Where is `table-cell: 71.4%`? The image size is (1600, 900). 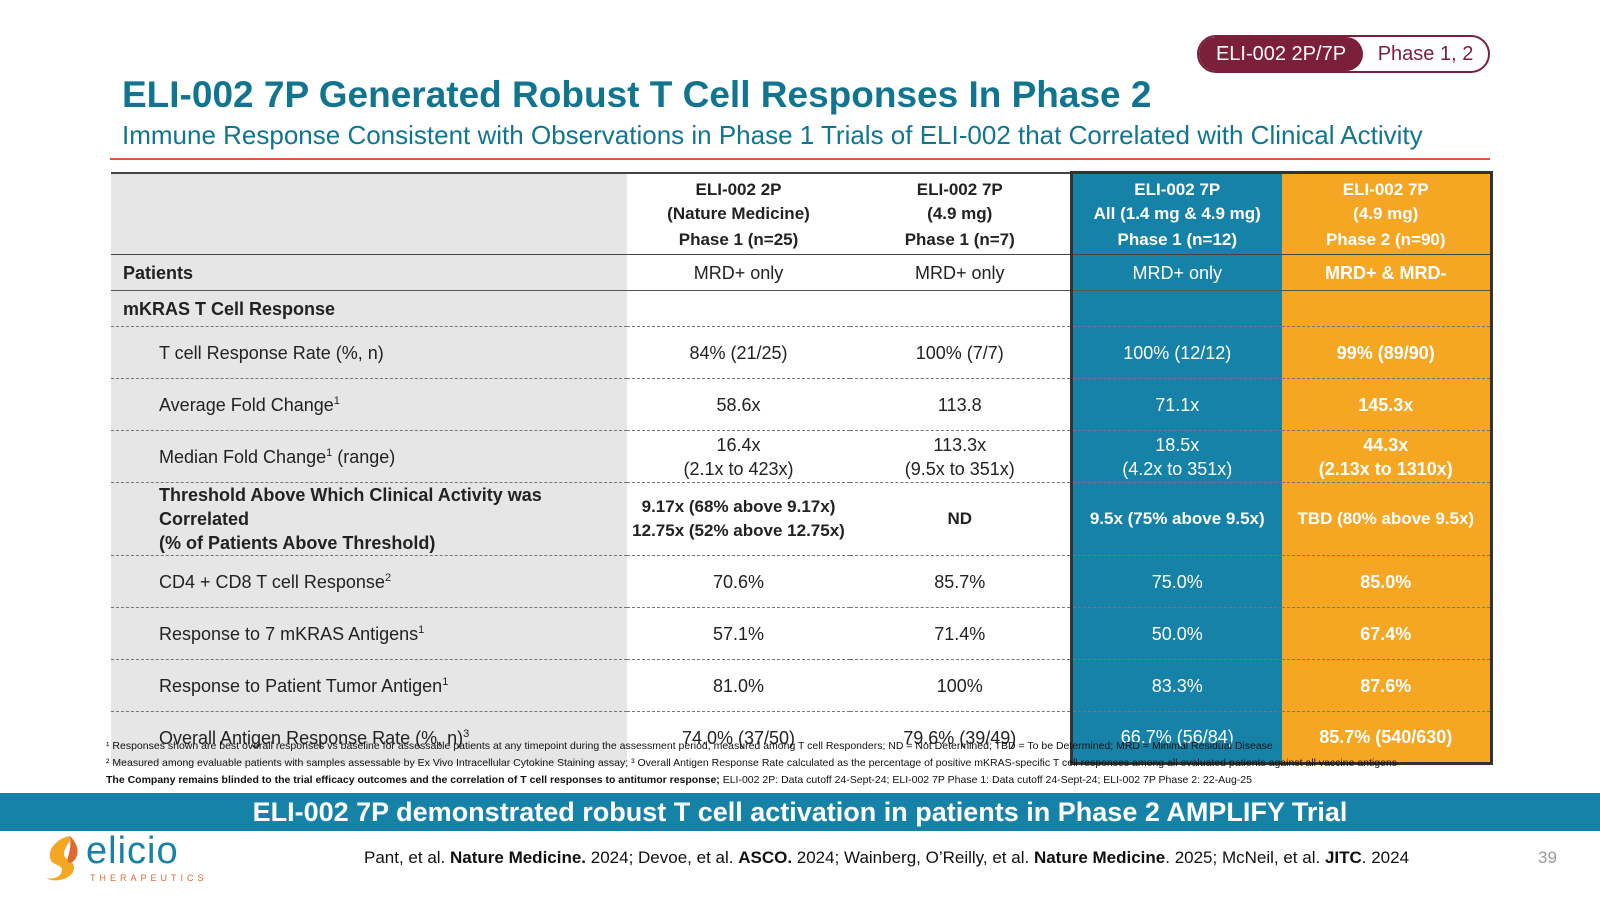 table-cell: 71.4% is located at coordinates (960, 633).